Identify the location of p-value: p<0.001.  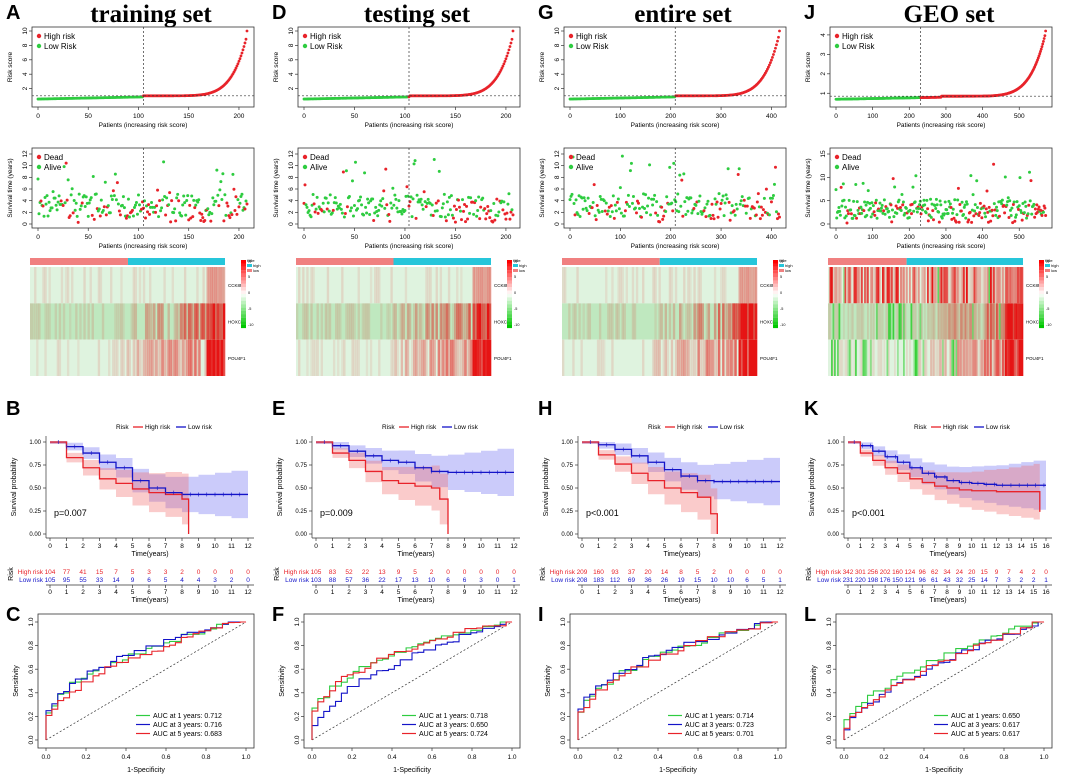
(602, 513).